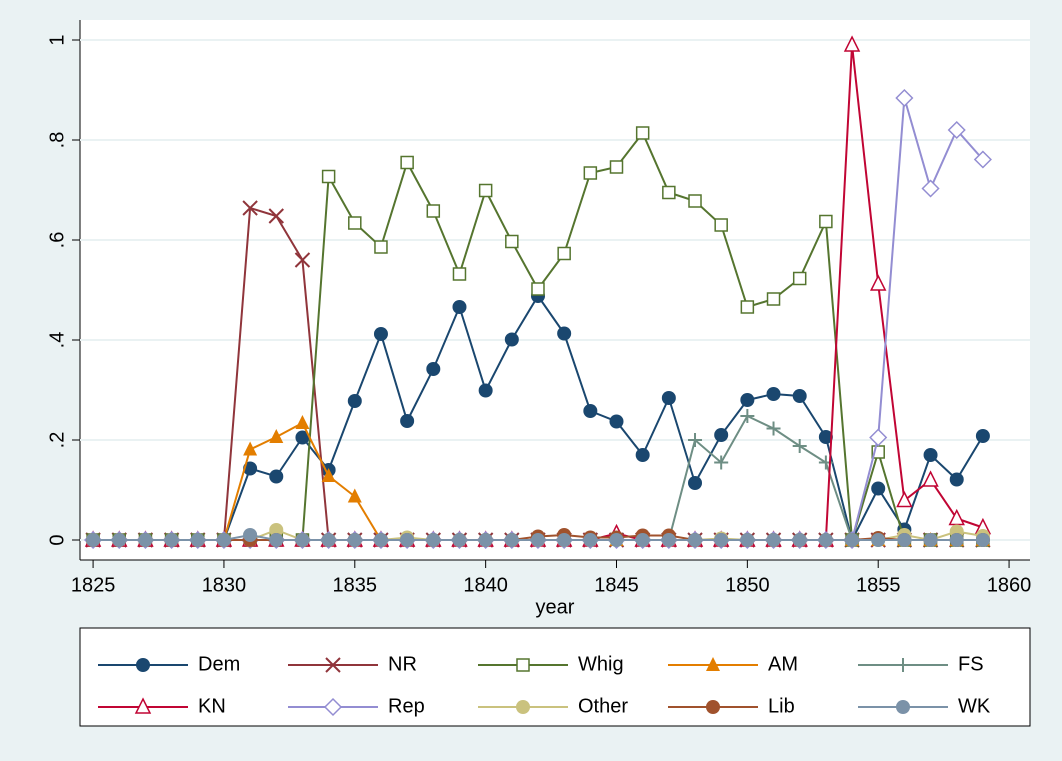 Image resolution: width=1062 pixels, height=761 pixels. Describe the element at coordinates (1009, 585) in the screenshot. I see `x-tick-label: 1860` at that location.